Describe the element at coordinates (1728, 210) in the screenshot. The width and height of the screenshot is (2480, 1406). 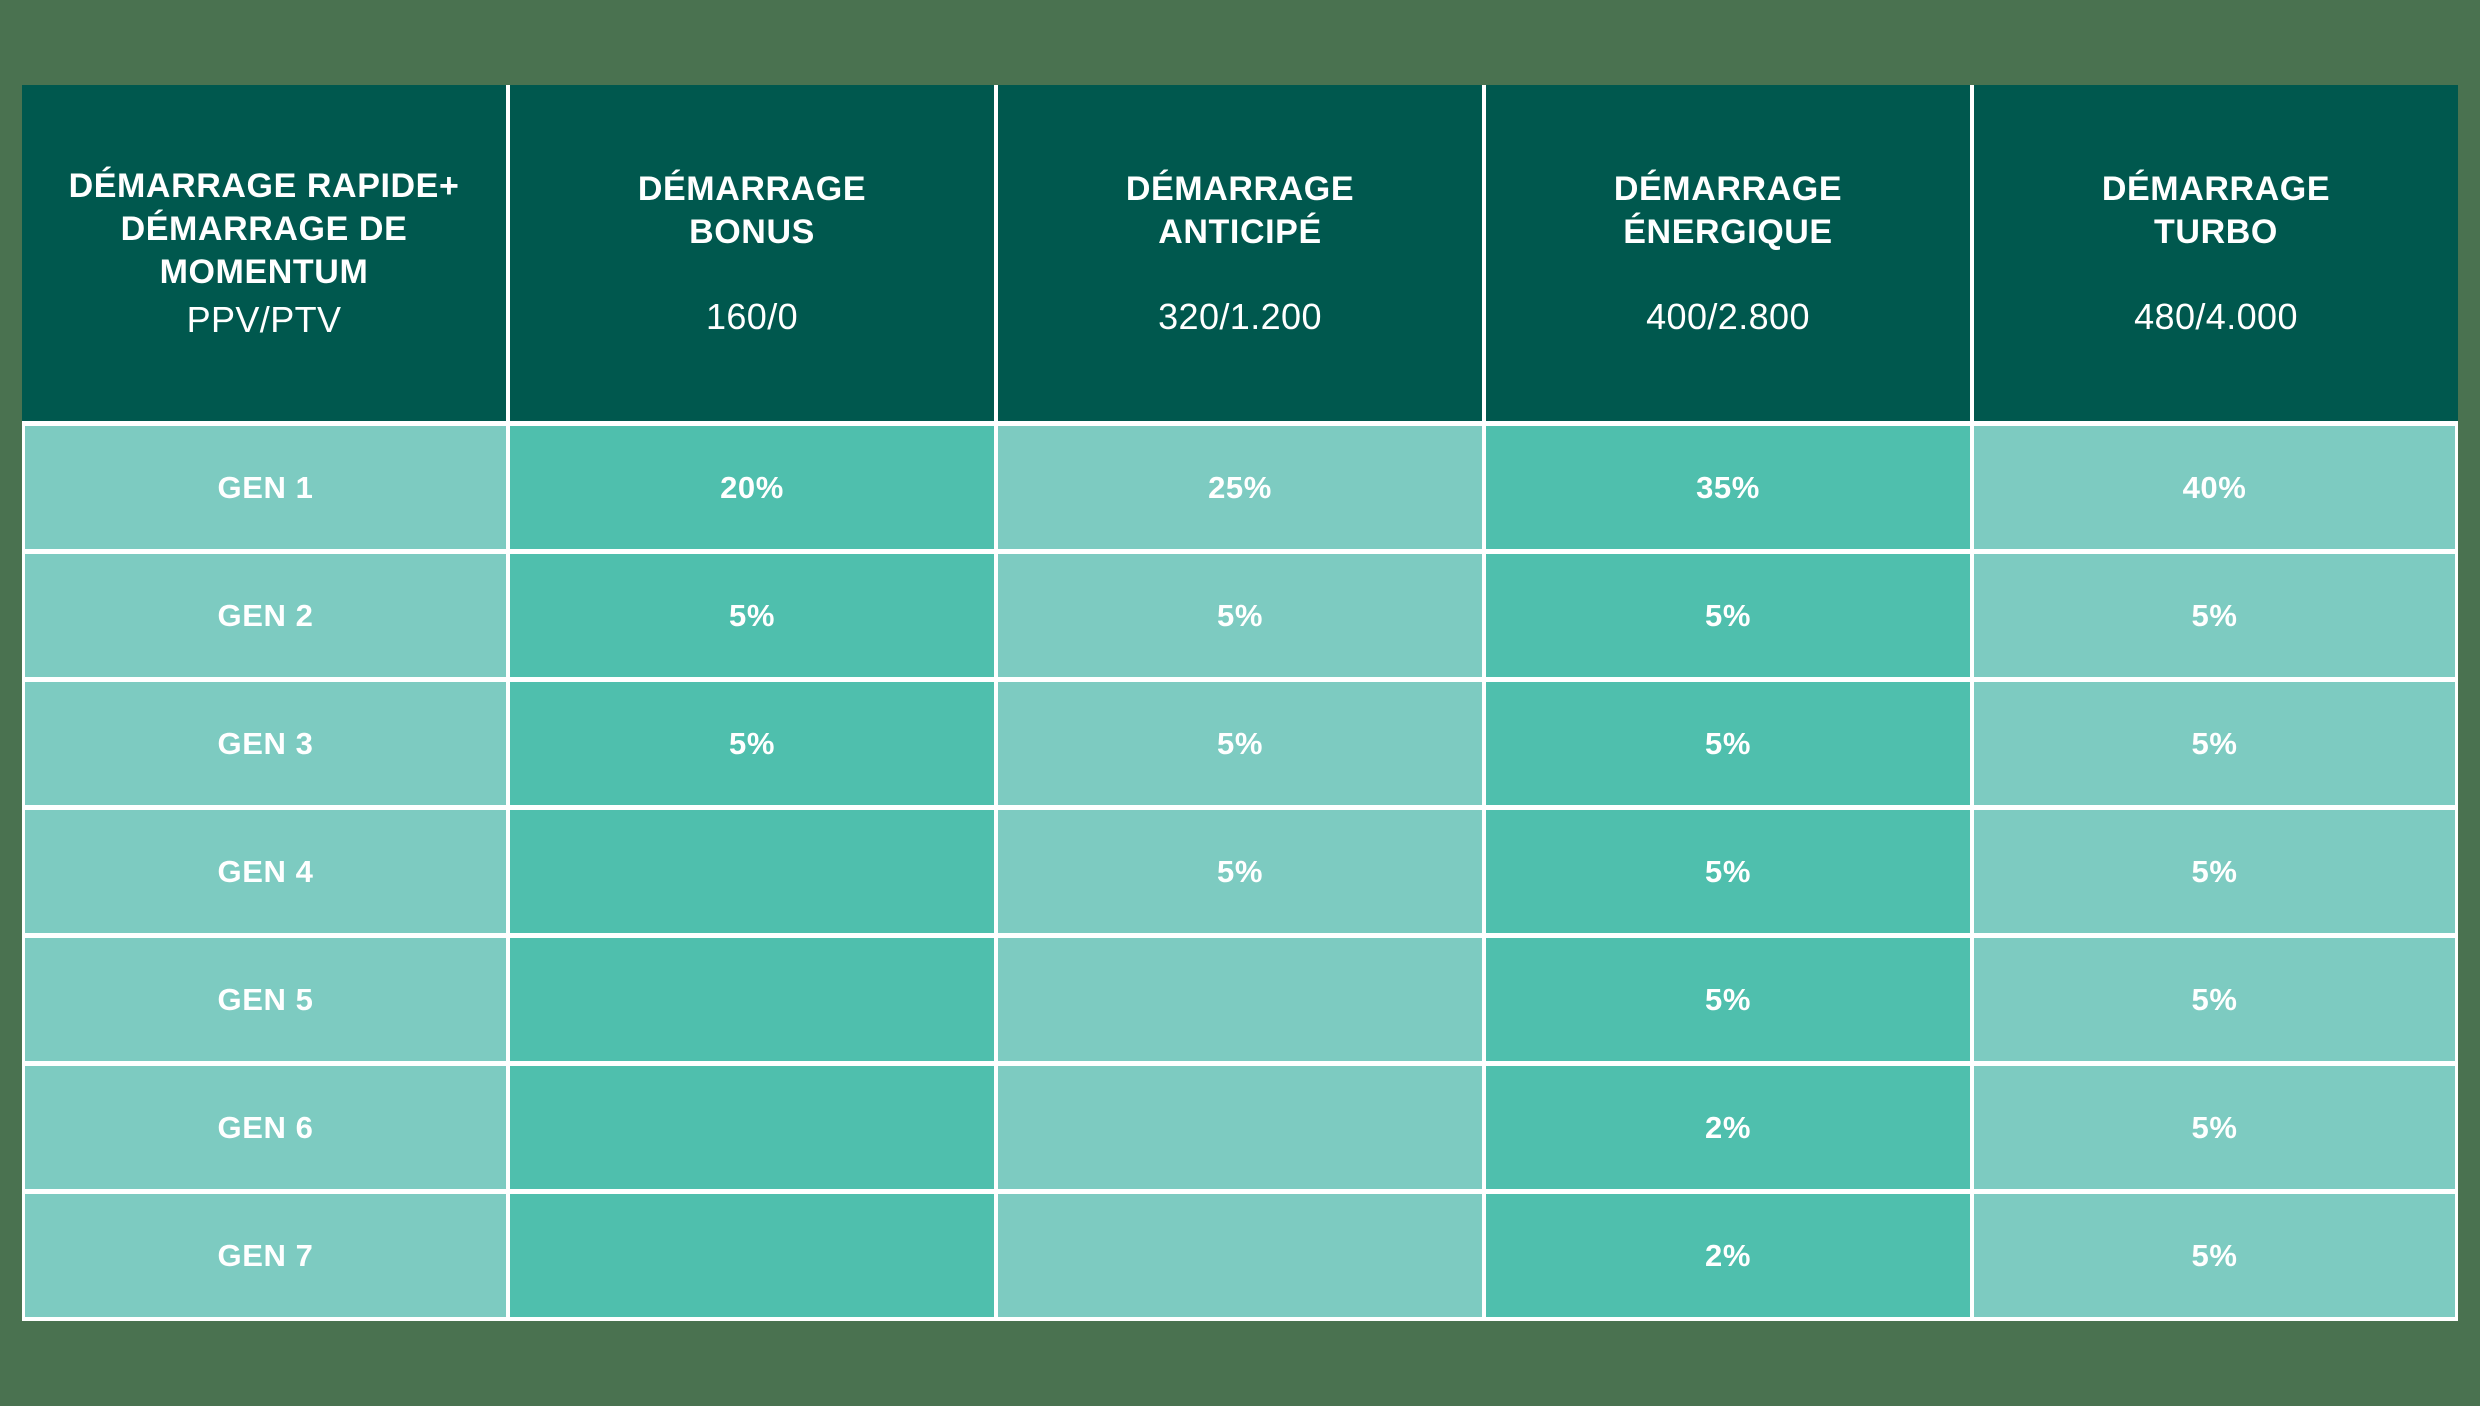
I see `header-title: DÉMARRAGE ÉNERGIQUE` at that location.